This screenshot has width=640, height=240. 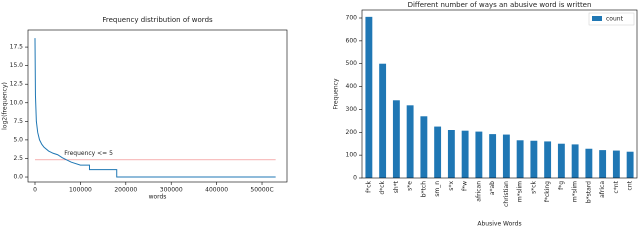 What do you see at coordinates (35, 190) in the screenshot?
I see `x-tick-label: 0` at bounding box center [35, 190].